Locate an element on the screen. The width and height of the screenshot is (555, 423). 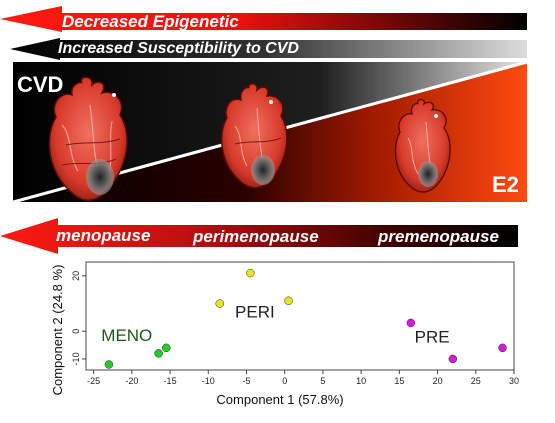
group-label-meno: MENO is located at coordinates (126, 335).